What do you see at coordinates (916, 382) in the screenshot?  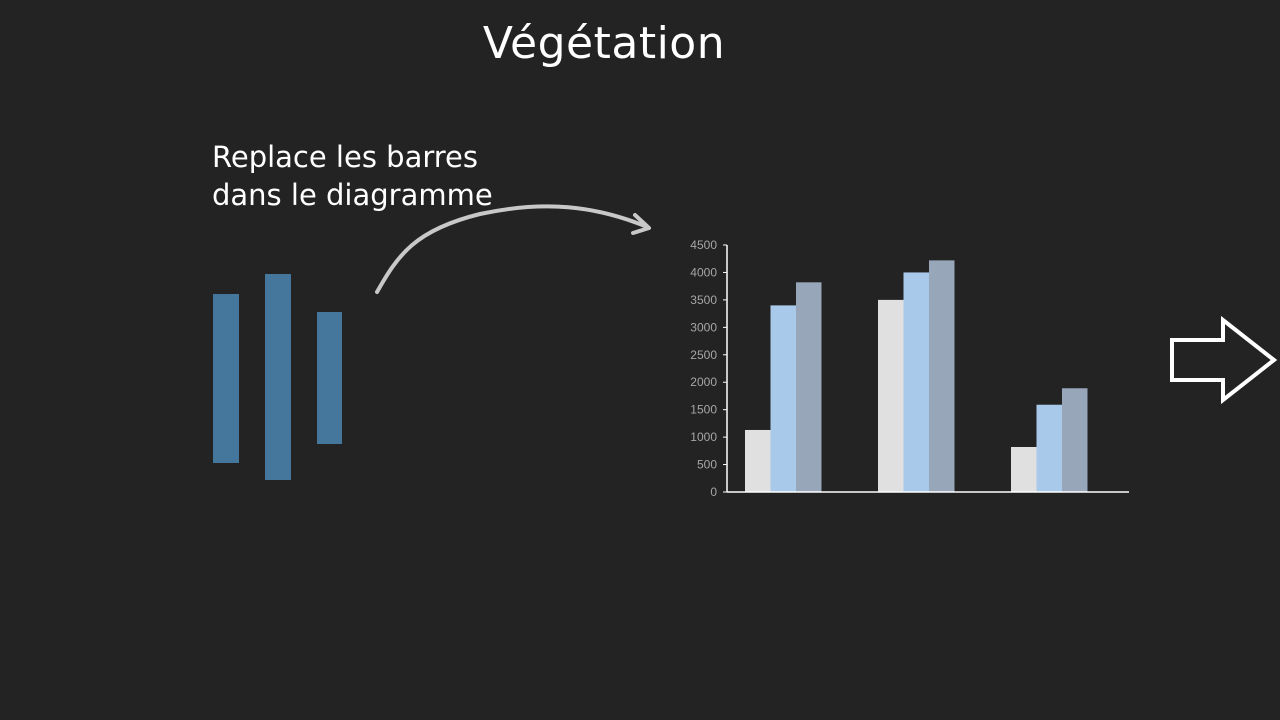 I see `chart-bar-g2-s2` at bounding box center [916, 382].